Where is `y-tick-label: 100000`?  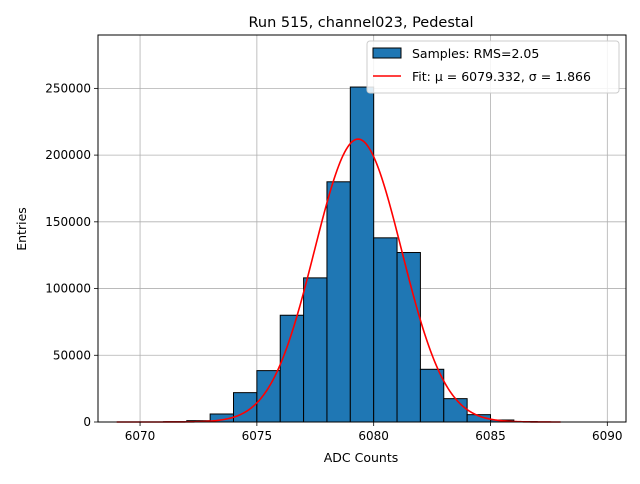
y-tick-label: 100000 is located at coordinates (68, 289).